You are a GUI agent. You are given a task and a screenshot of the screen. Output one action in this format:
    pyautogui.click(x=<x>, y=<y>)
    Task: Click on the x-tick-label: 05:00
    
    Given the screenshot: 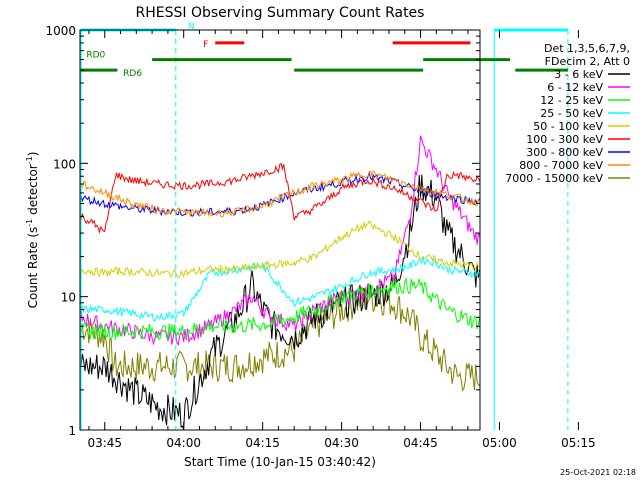 What is the action you would take?
    pyautogui.click(x=499, y=443)
    